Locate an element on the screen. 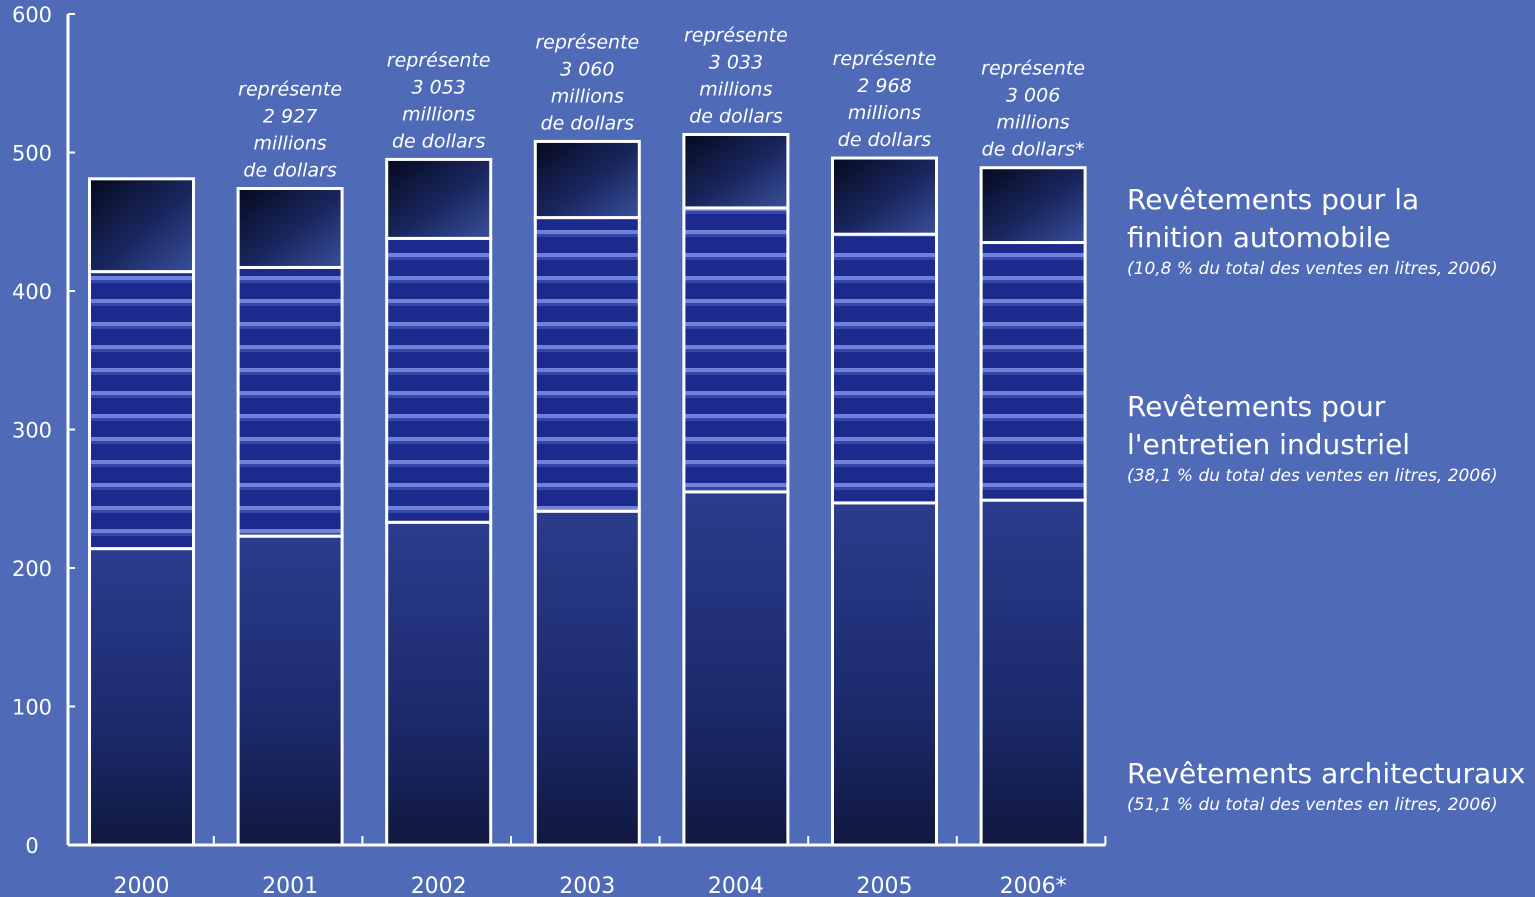 This screenshot has width=1535, height=897. x-tick-label: 2004 is located at coordinates (736, 885).